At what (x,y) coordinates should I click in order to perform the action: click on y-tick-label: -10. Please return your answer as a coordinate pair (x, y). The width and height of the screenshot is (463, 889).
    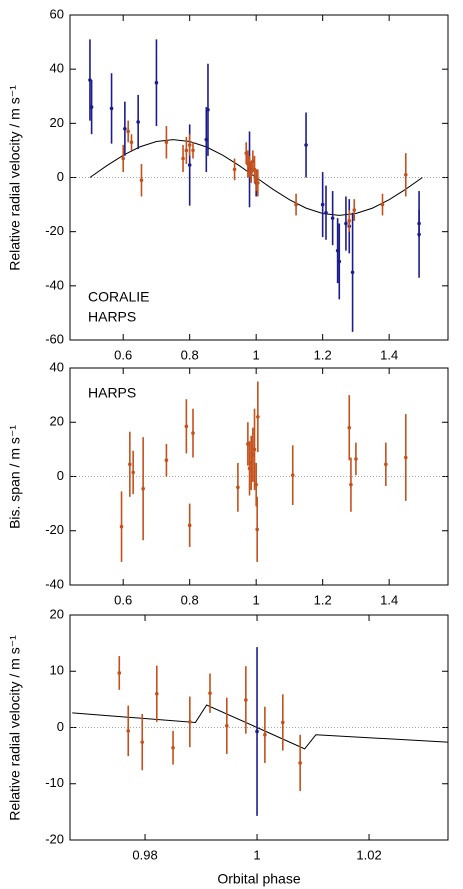
    Looking at the image, I should click on (54, 782).